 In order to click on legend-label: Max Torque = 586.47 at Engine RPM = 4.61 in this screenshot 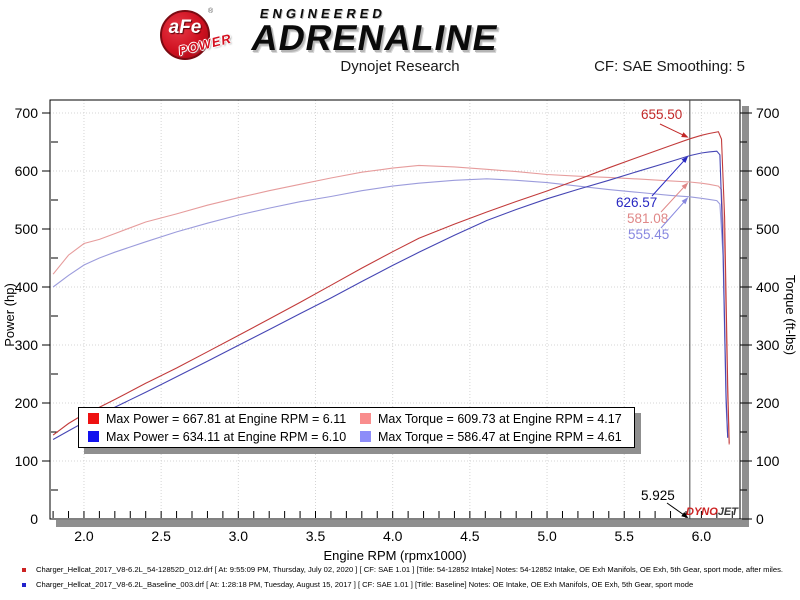, I will do `click(500, 436)`.